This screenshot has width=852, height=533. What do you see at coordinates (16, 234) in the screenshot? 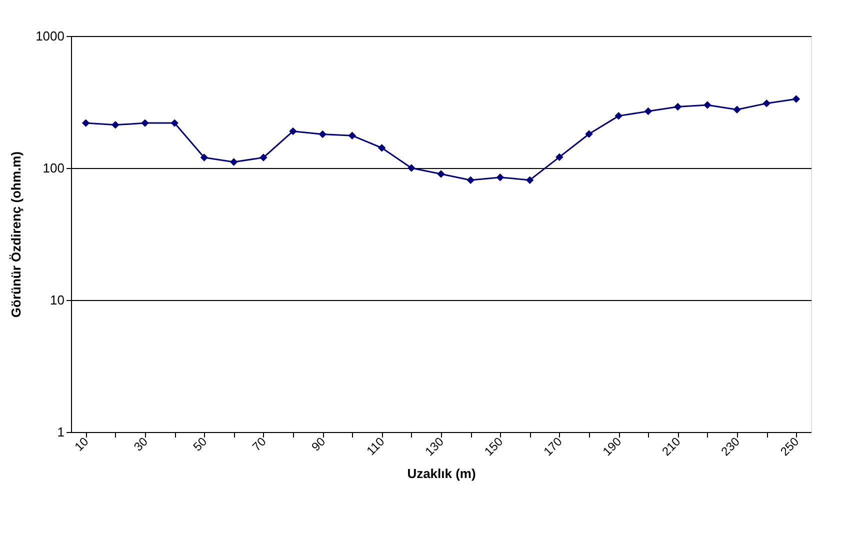
I see `y-axis-title: Görünür Özdirenç (ohm.m)` at bounding box center [16, 234].